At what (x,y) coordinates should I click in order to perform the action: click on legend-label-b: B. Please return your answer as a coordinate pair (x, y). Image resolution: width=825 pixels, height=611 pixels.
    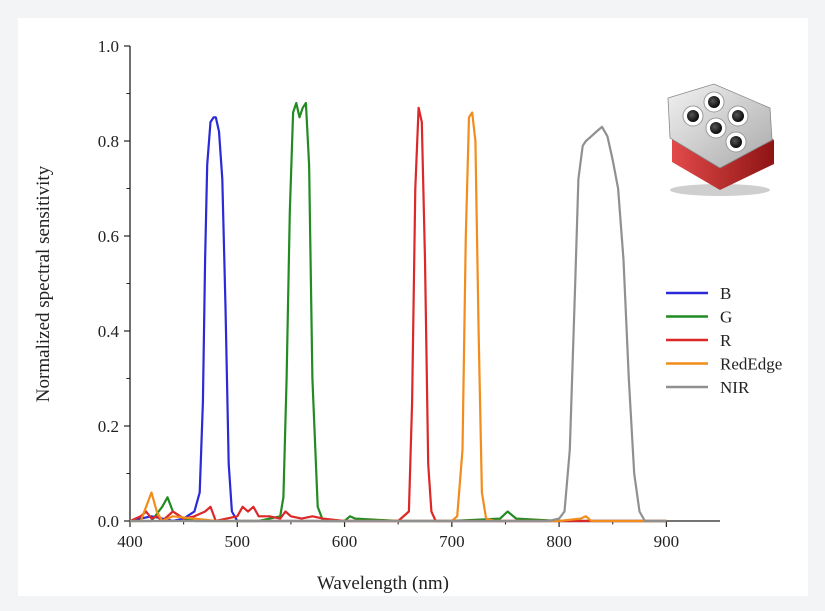
    Looking at the image, I should click on (725, 293).